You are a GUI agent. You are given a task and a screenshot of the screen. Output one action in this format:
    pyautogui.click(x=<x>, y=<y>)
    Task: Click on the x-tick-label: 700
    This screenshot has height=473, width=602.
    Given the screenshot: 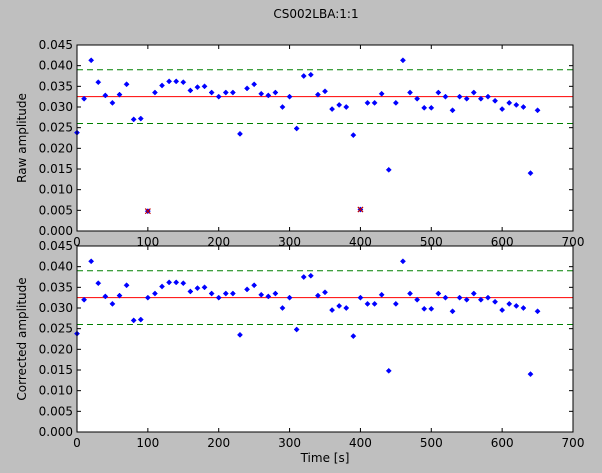 What is the action you would take?
    pyautogui.click(x=573, y=443)
    